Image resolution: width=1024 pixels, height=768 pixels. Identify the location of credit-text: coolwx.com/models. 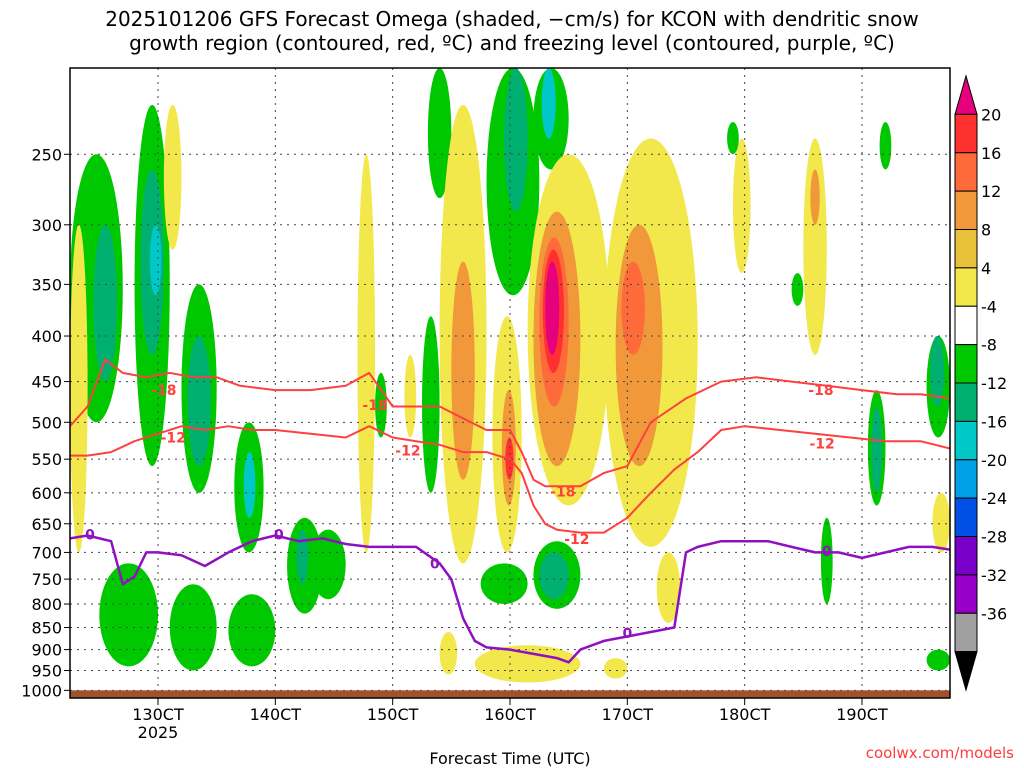
(939, 753).